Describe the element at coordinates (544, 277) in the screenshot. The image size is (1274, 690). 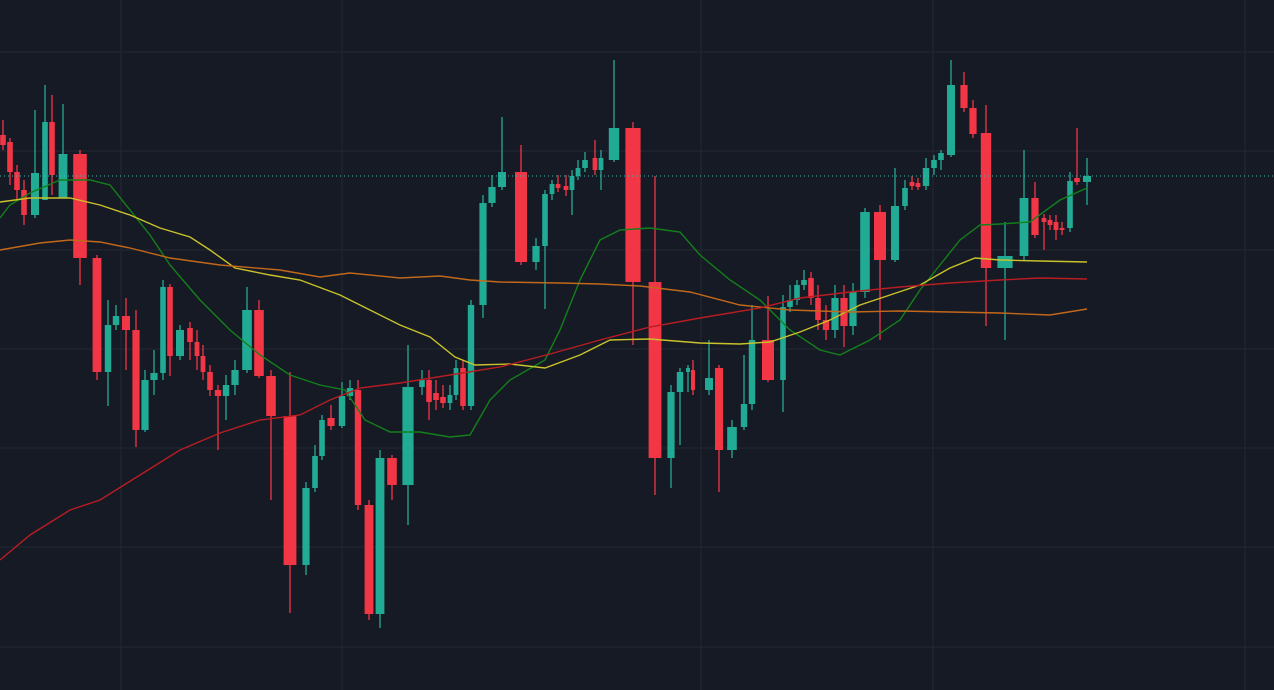
I see `moving-average` at that location.